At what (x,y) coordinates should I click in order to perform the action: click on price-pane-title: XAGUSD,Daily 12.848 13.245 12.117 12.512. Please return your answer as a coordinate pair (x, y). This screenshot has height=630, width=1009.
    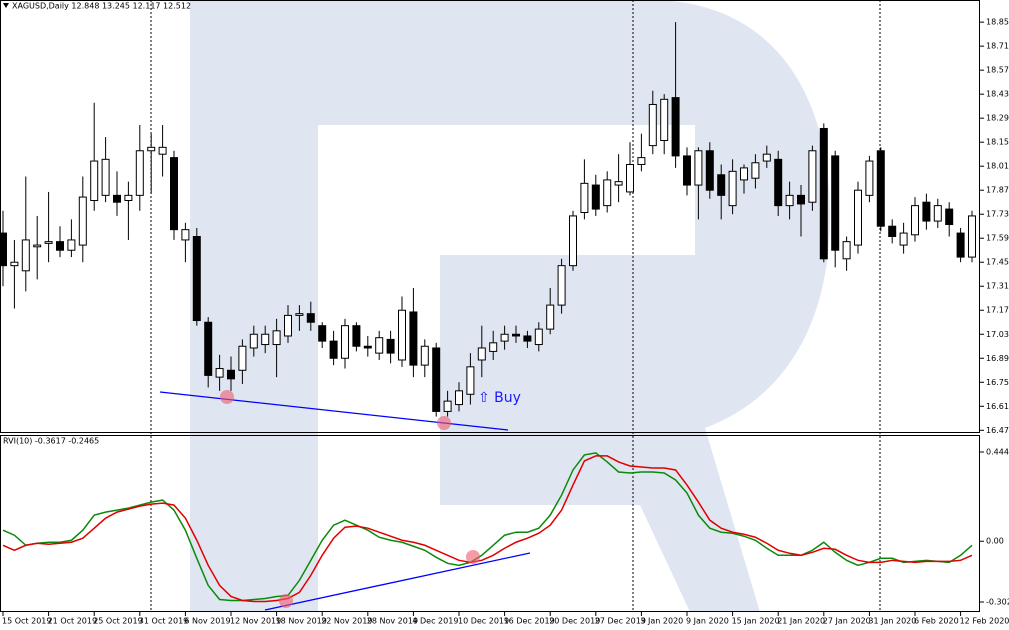
    Looking at the image, I should click on (101, 6).